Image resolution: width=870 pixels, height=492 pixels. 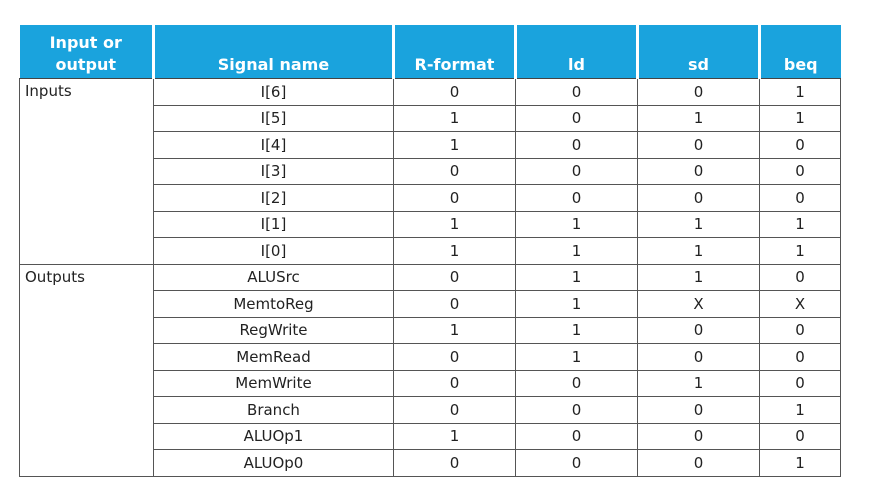 What do you see at coordinates (273, 224) in the screenshot?
I see `signal-name-cell: I[1]` at bounding box center [273, 224].